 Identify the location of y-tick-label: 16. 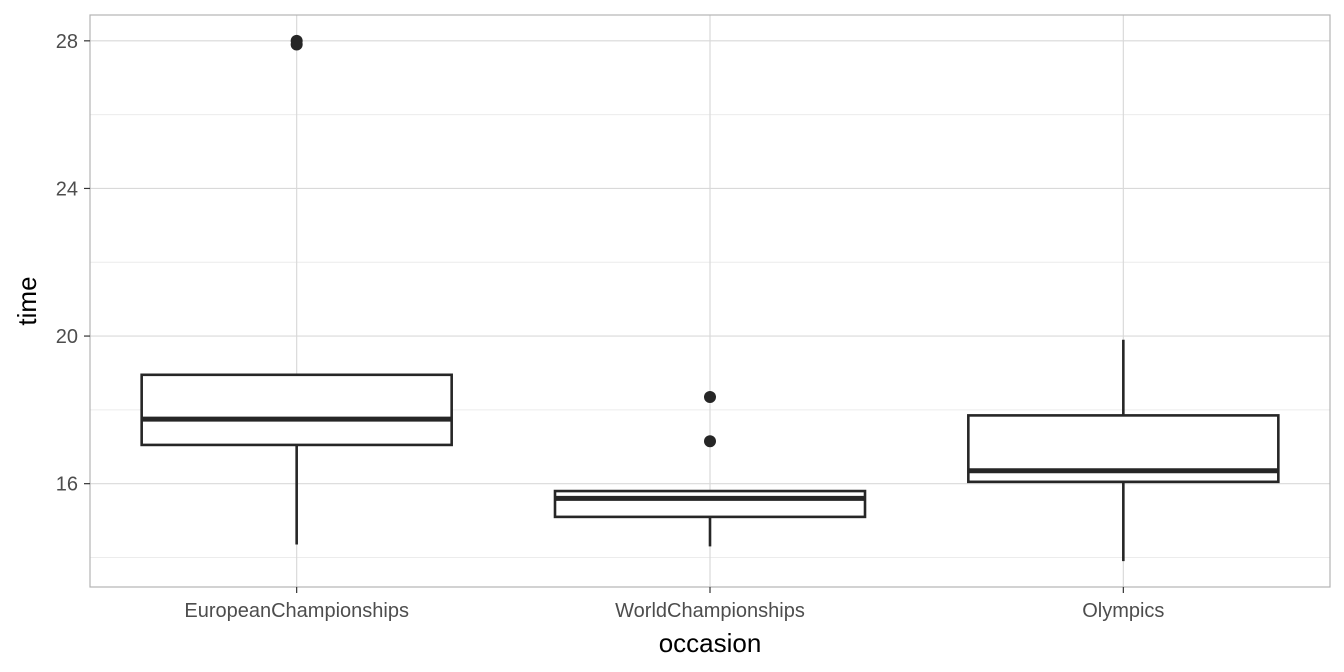
(67, 485).